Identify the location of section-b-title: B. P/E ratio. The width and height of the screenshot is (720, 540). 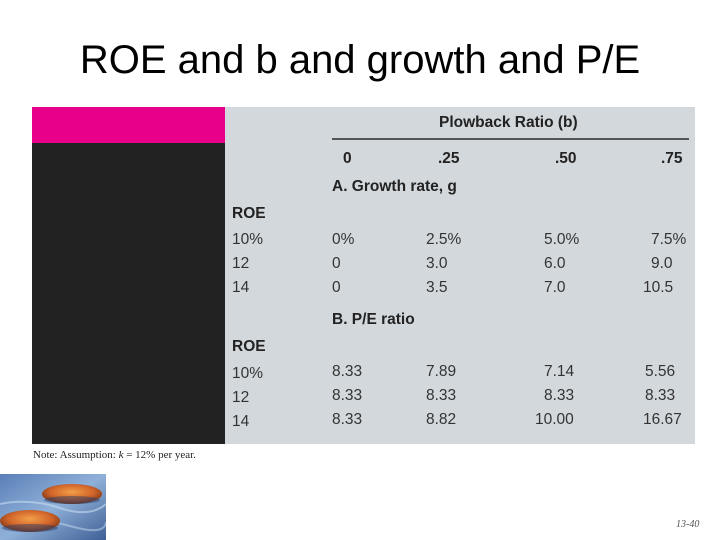
(373, 319).